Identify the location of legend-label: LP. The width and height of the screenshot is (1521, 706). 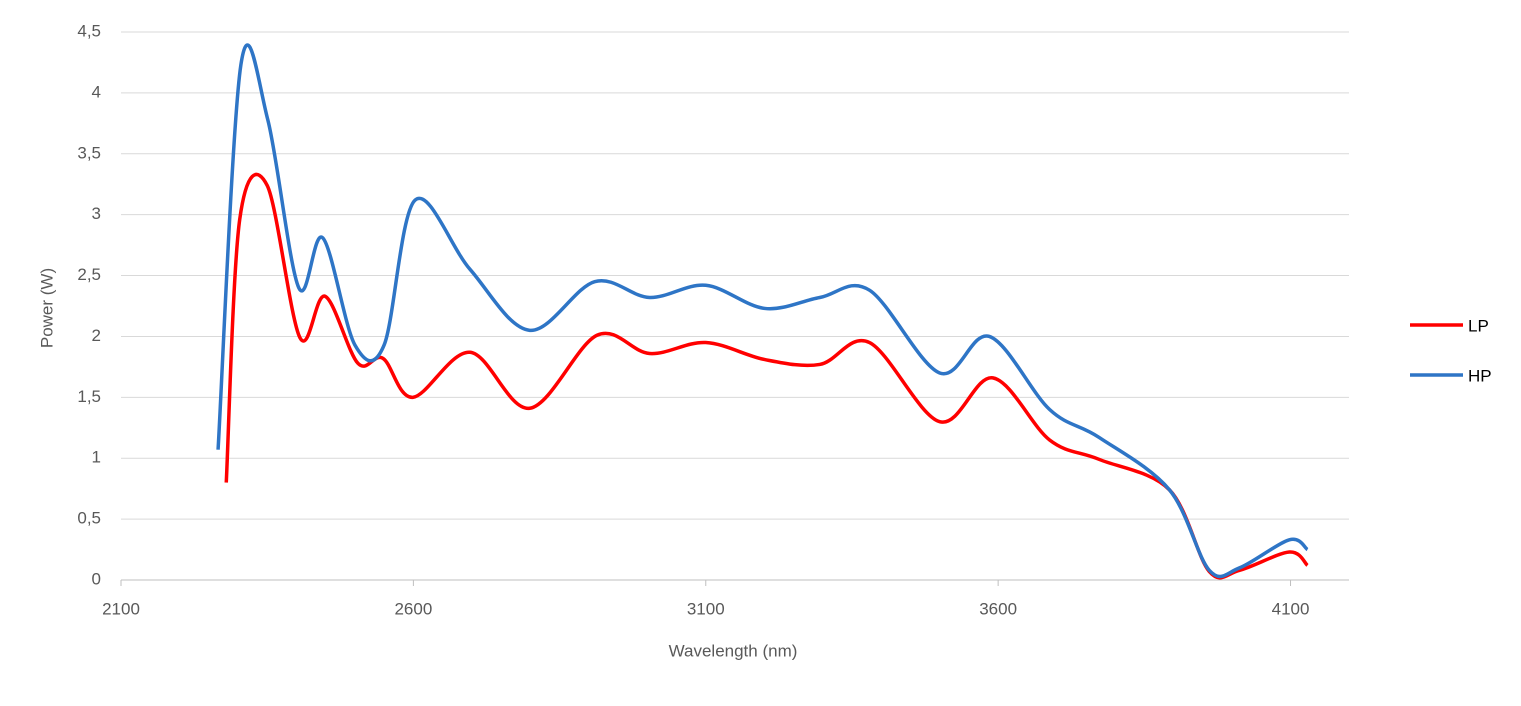
(1478, 325).